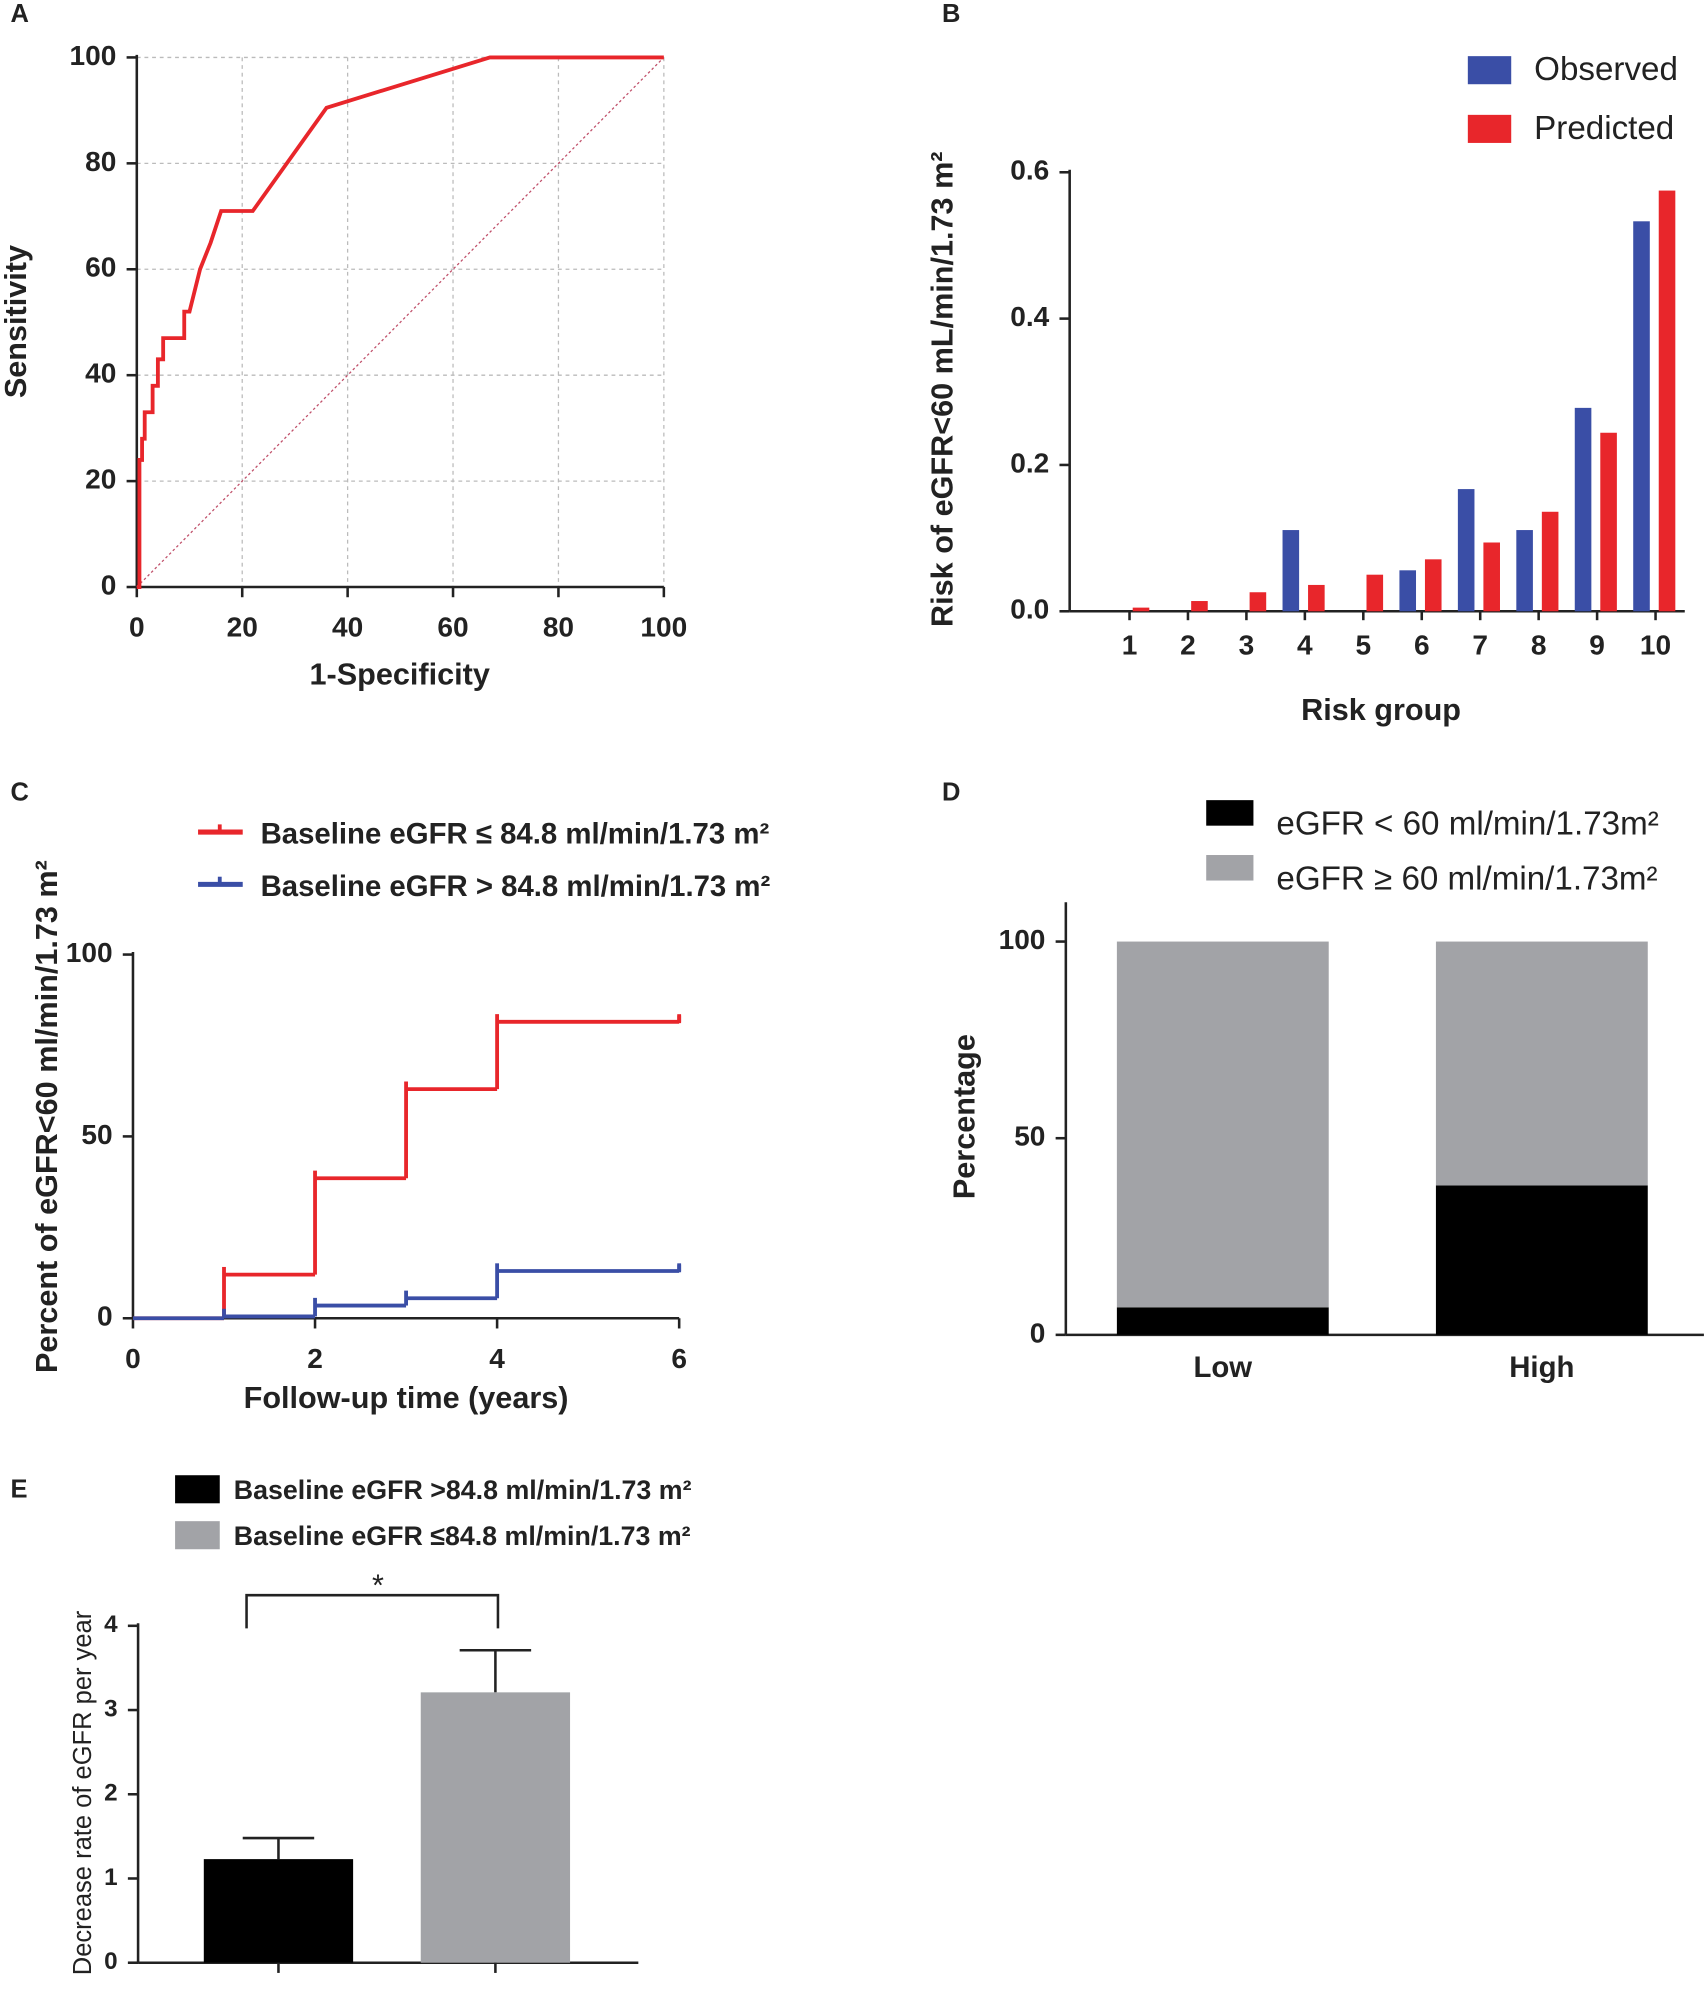  Describe the element at coordinates (242, 627) in the screenshot. I see `x-tick-label: 20` at that location.